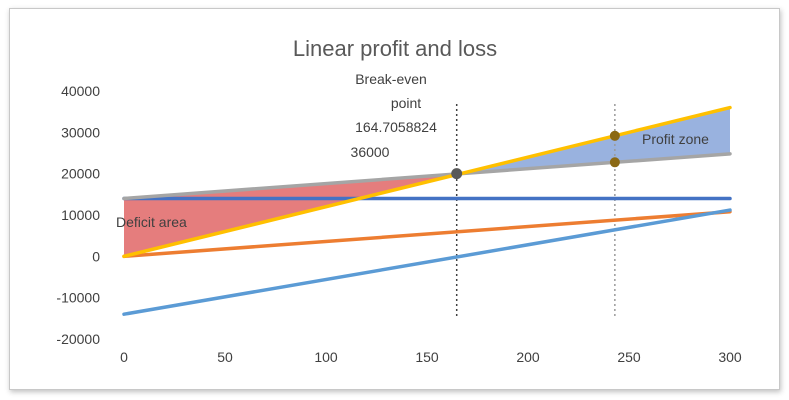 The image size is (789, 400). What do you see at coordinates (225, 357) in the screenshot?
I see `x-tick-label: 50` at bounding box center [225, 357].